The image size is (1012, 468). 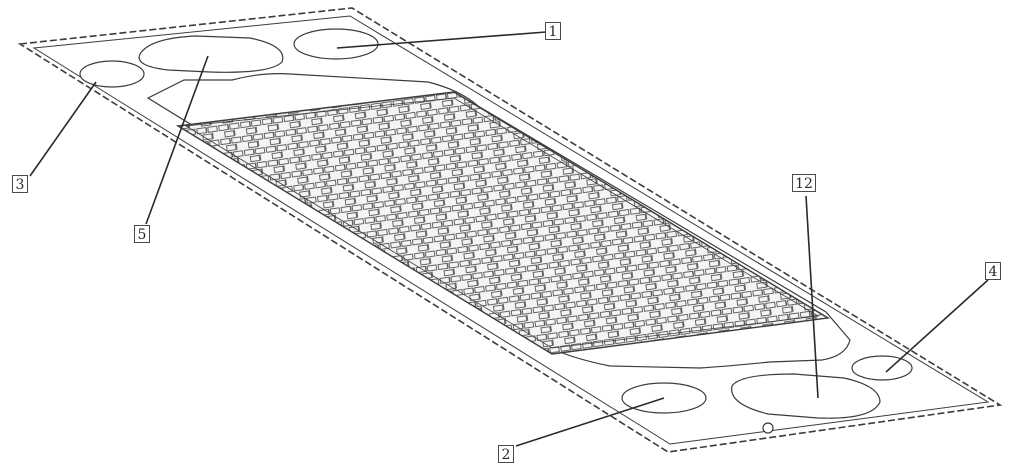 I want to click on callout-label-12: 12, so click(x=804, y=183).